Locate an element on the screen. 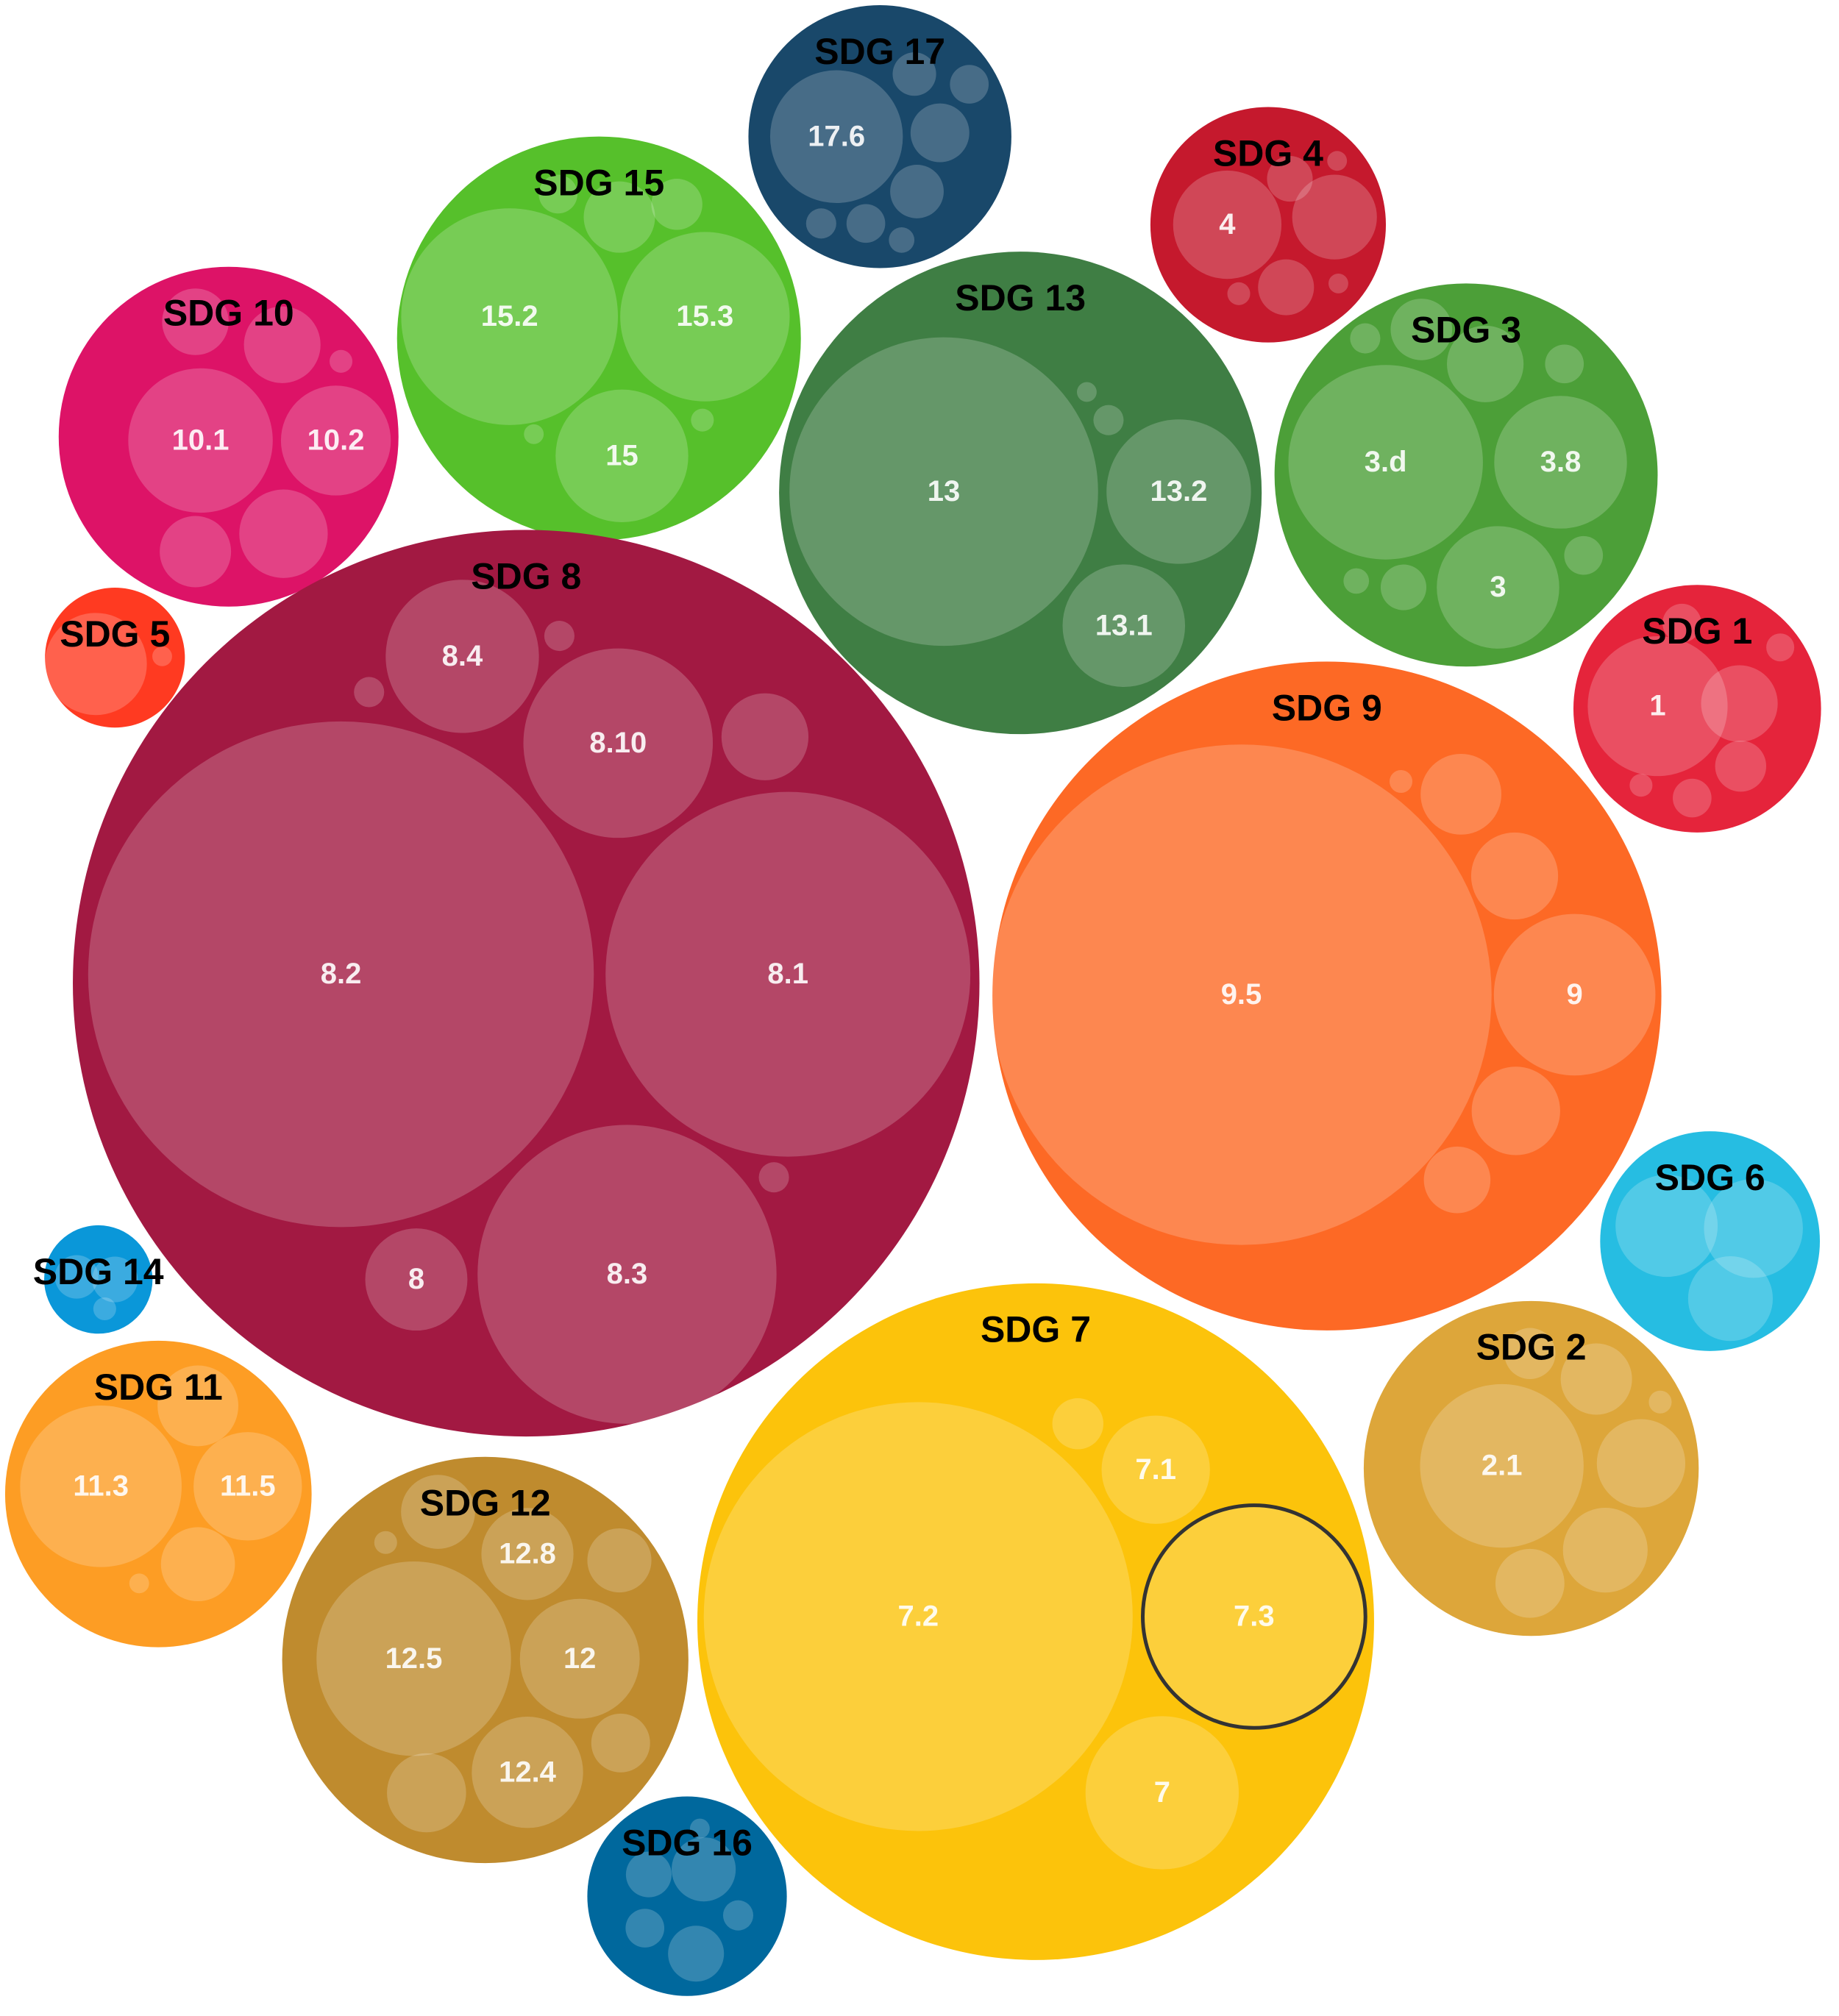 This screenshot has height=2016, width=1839. child-label: 8 is located at coordinates (416, 1279).